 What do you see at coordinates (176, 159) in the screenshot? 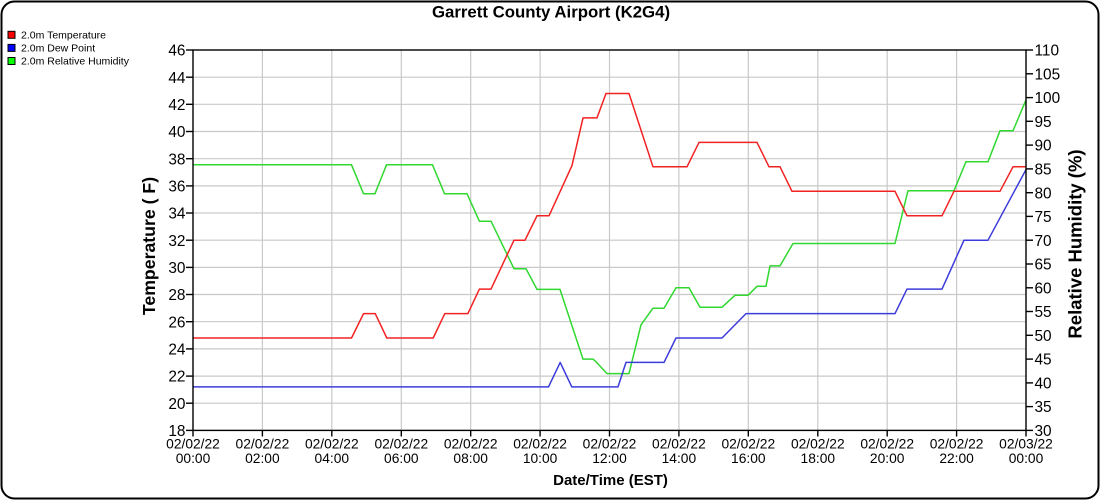
I see `svg-text: 38` at bounding box center [176, 159].